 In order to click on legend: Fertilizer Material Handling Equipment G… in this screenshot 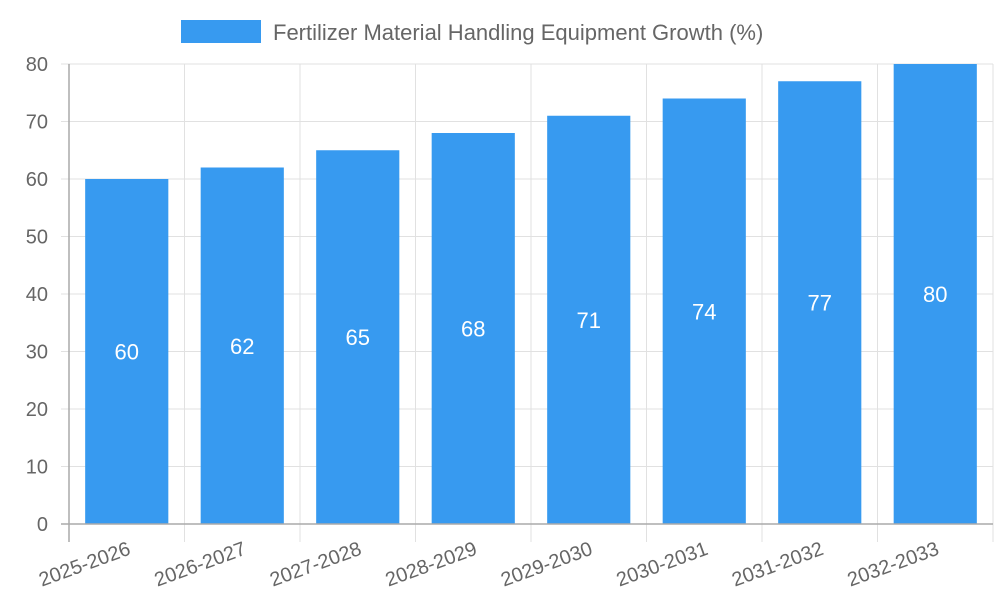, I will do `click(472, 32)`.